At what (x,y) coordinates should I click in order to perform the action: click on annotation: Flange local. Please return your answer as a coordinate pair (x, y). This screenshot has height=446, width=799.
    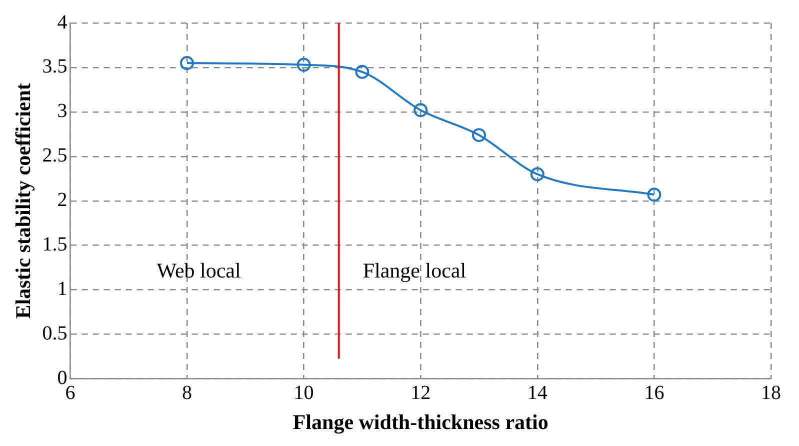
    Looking at the image, I should click on (414, 270).